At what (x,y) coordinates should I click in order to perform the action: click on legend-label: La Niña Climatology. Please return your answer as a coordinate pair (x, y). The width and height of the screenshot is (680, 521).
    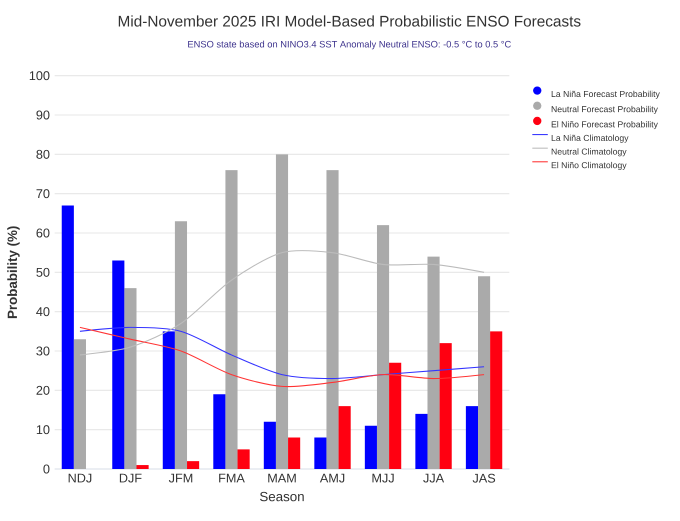
    Looking at the image, I should click on (590, 138).